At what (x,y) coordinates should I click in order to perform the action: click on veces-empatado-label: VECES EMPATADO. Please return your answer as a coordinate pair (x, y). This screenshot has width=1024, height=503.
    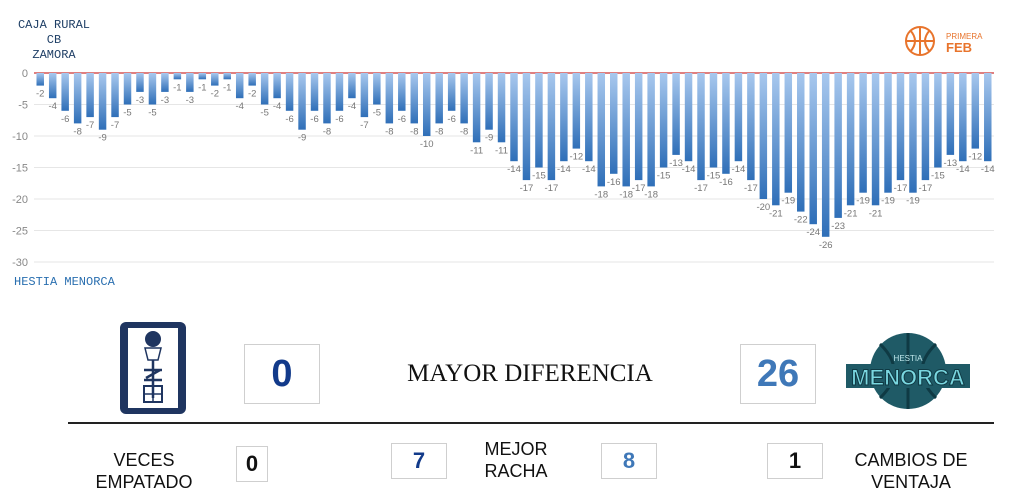
    Looking at the image, I should click on (144, 471).